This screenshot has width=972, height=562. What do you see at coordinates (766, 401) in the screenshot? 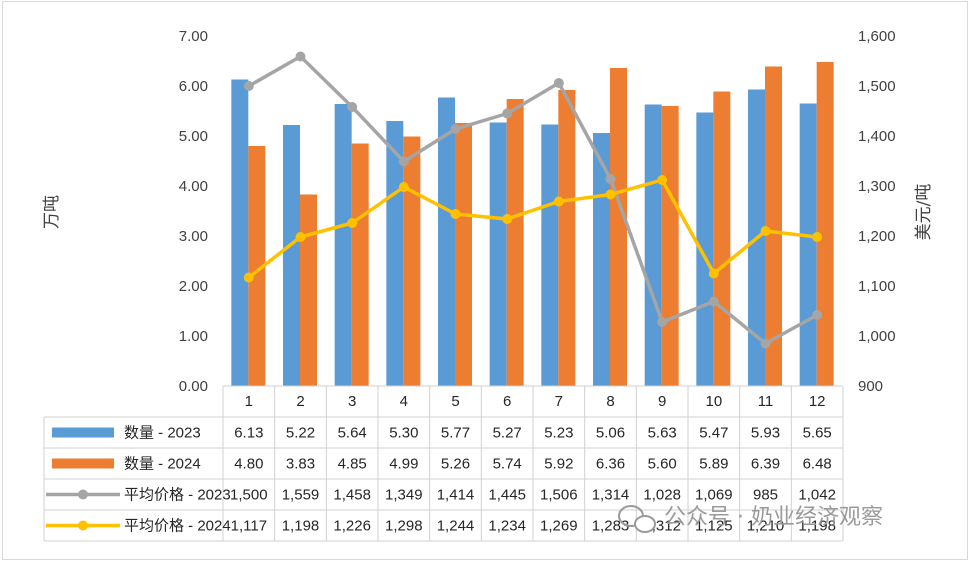
I see `x-tick-label: 11` at bounding box center [766, 401].